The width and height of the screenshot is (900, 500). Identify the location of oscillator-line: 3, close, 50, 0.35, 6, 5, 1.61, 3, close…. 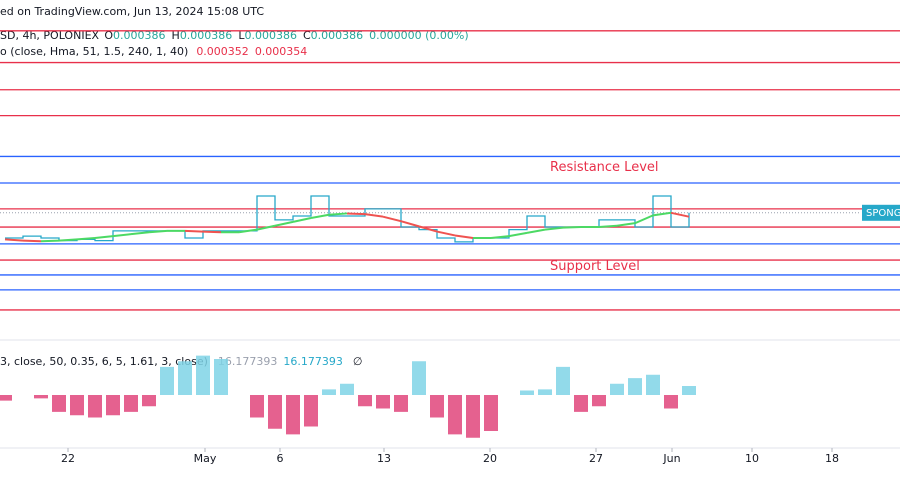
(181, 361).